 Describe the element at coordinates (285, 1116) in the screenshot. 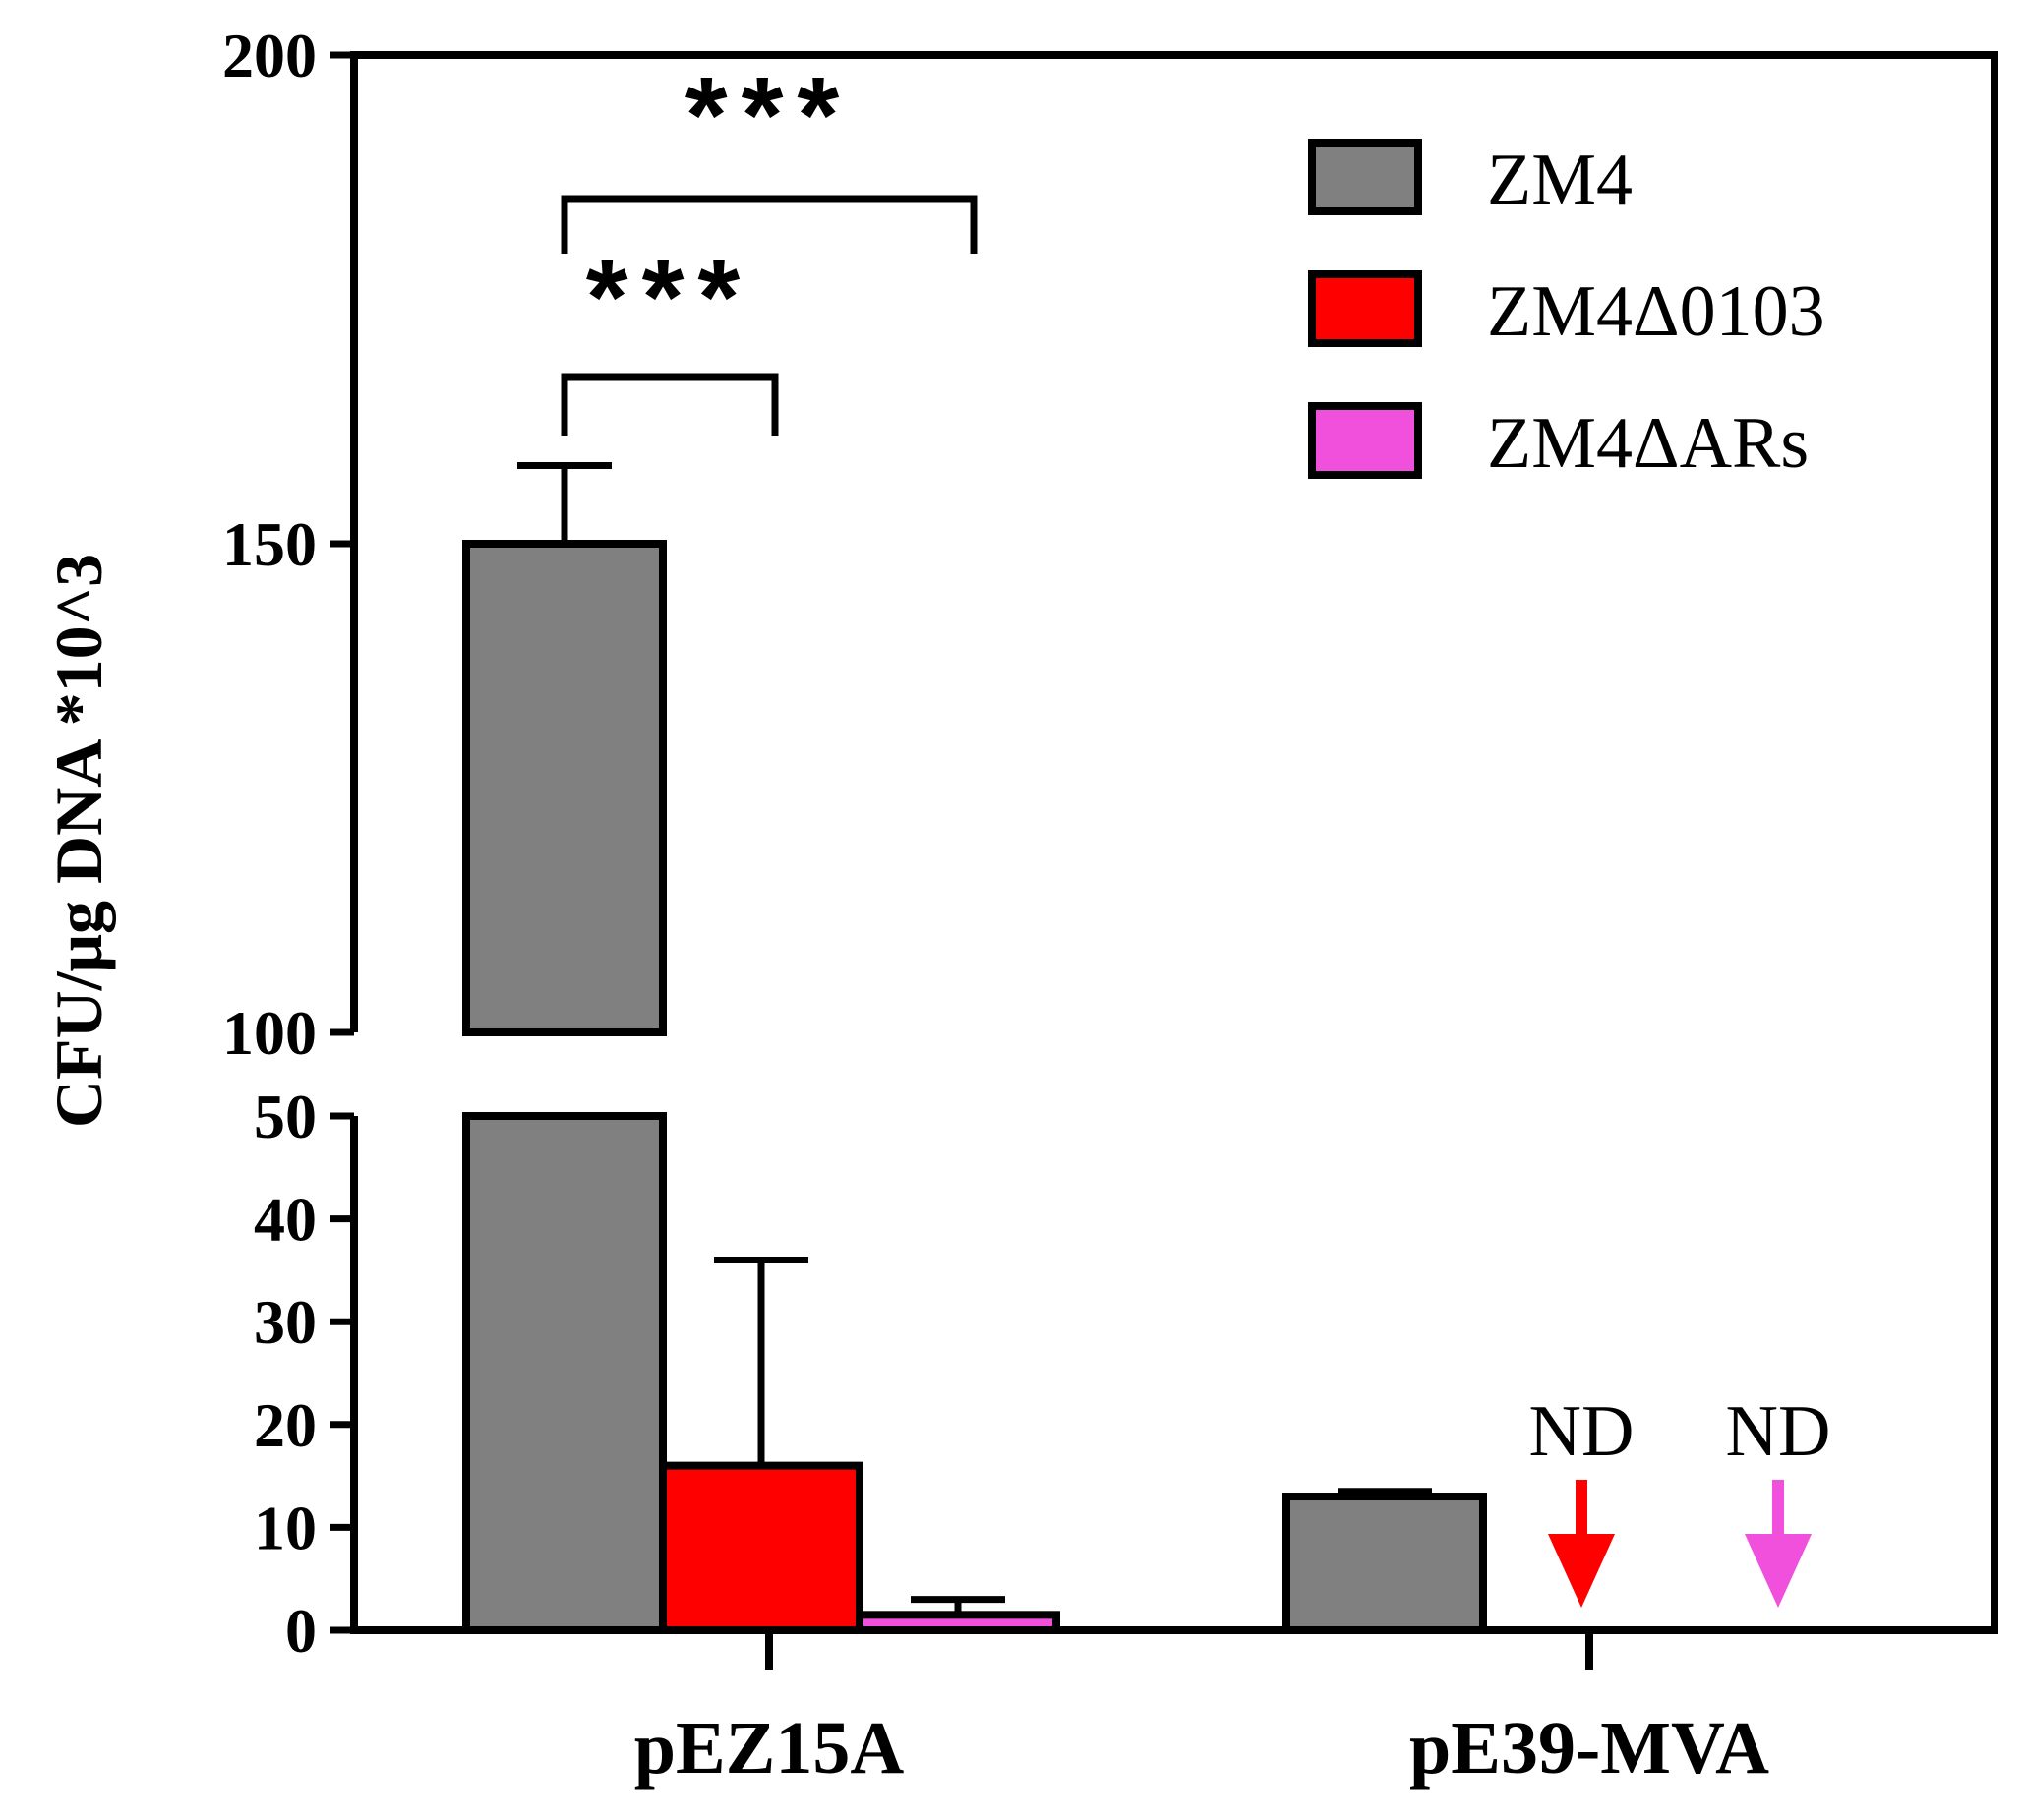

I see `y-tick-label: 50` at that location.